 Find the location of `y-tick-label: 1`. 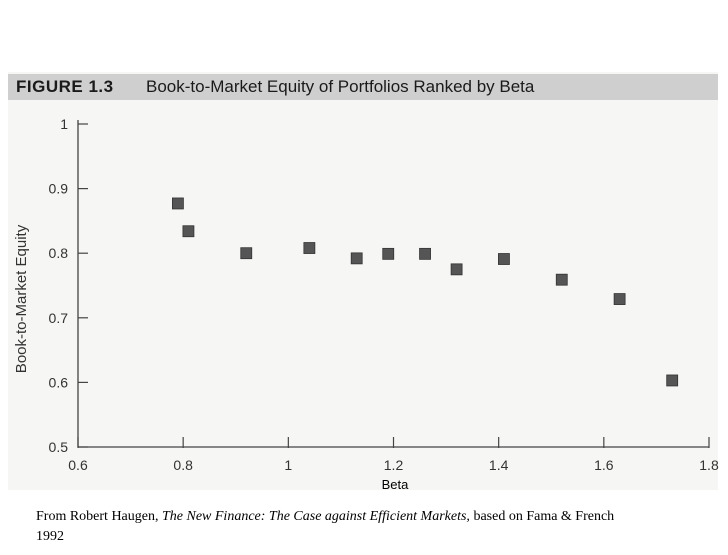

y-tick-label: 1 is located at coordinates (64, 124).